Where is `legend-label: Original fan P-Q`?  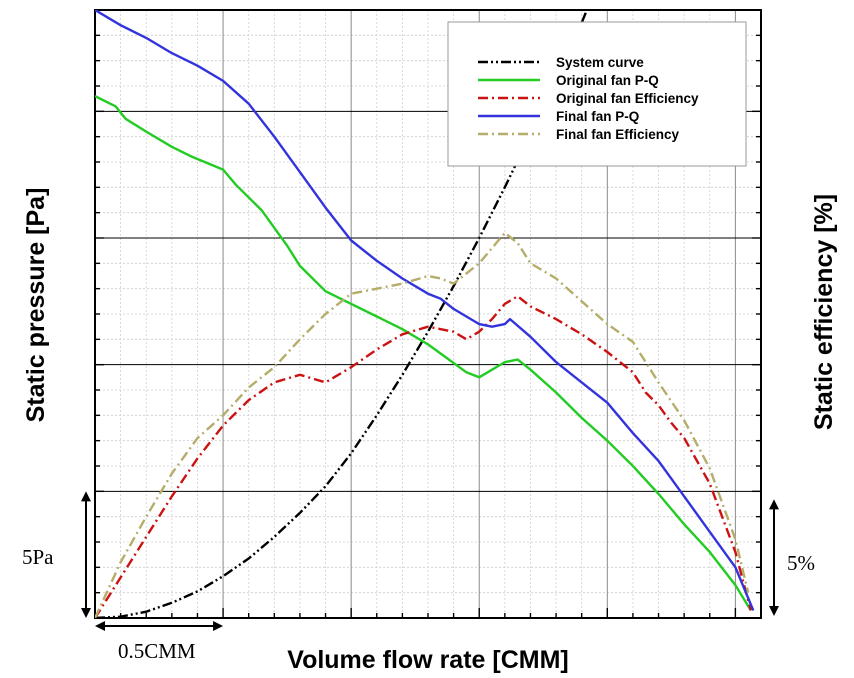 legend-label: Original fan P-Q is located at coordinates (607, 80).